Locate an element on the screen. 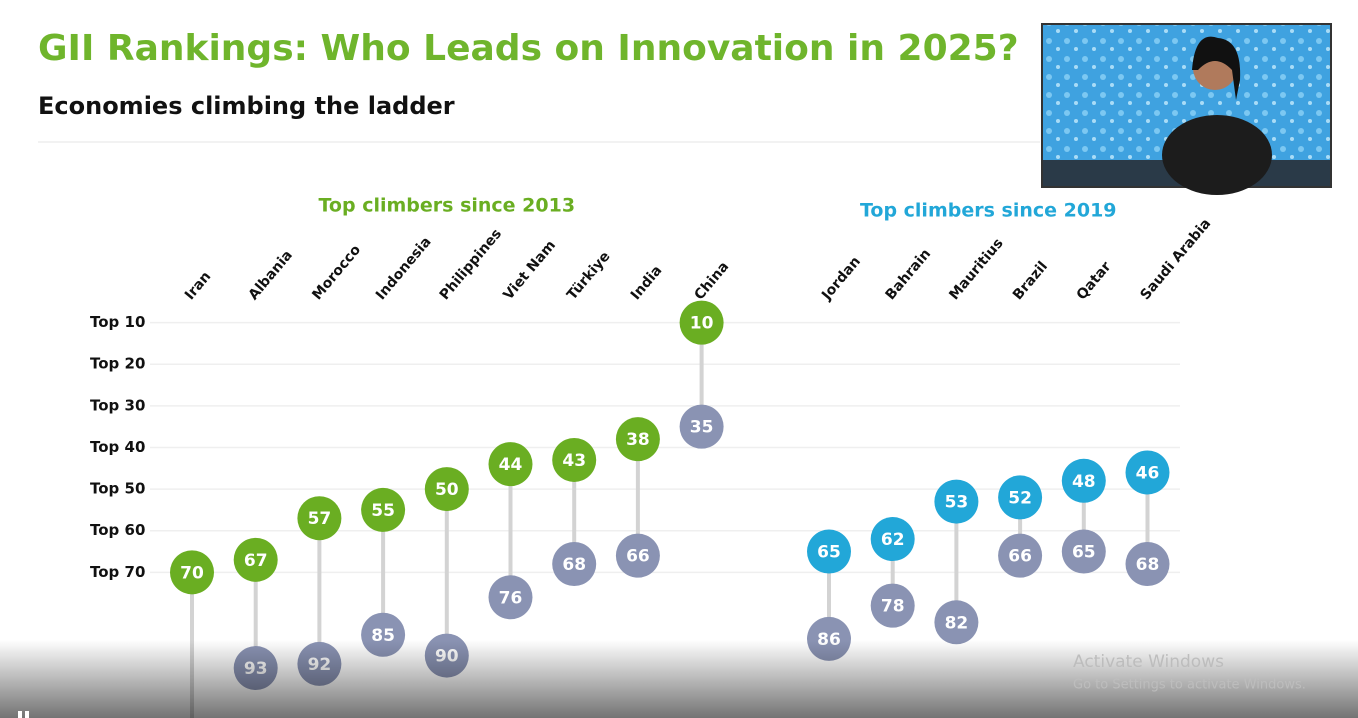 The image size is (1358, 718). current-rank-label: 52 is located at coordinates (1020, 498).